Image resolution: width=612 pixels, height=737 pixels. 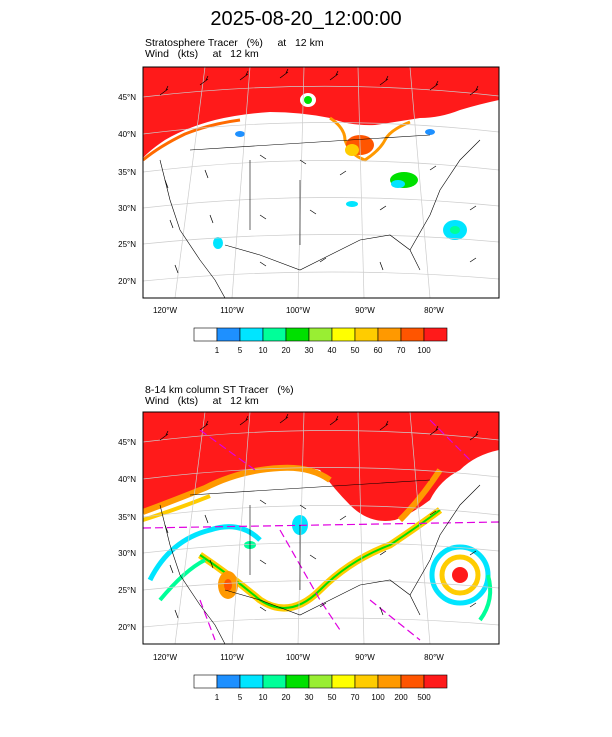 I want to click on panel2-colorbar-label: 100, so click(x=378, y=697).